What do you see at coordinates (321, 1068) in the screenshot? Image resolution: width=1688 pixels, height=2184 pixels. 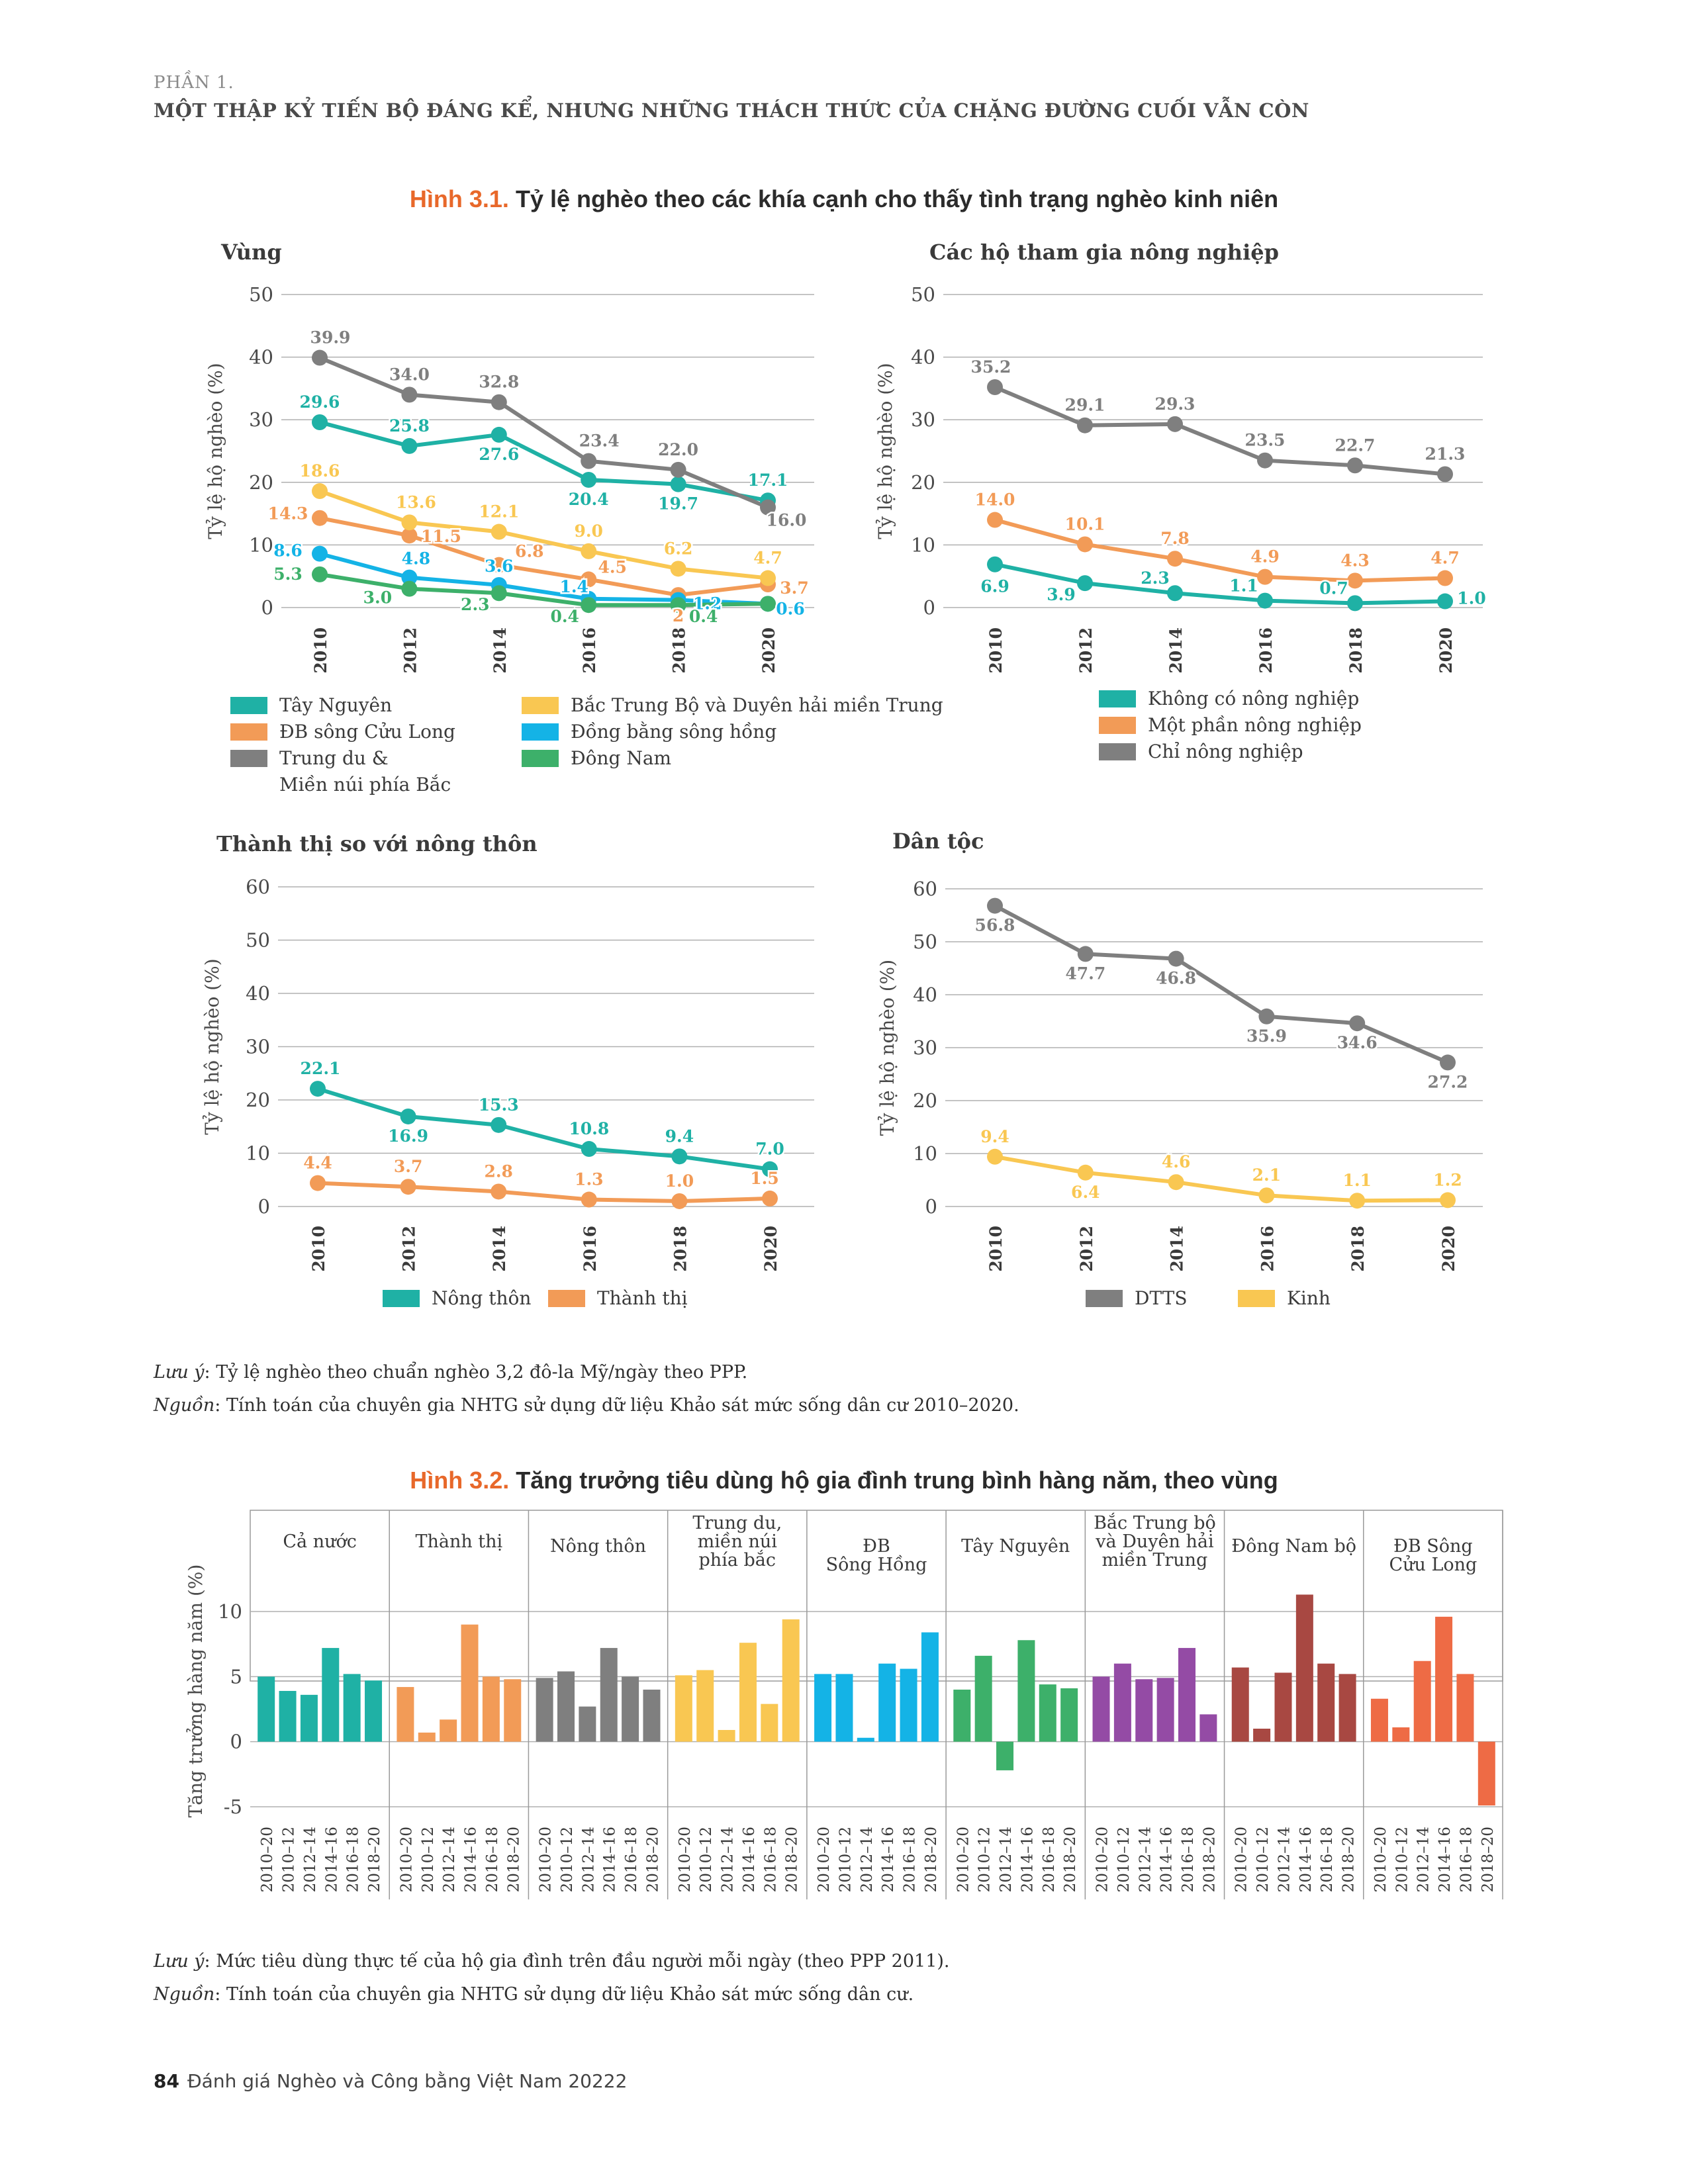 I see `data-label: 22.1` at bounding box center [321, 1068].